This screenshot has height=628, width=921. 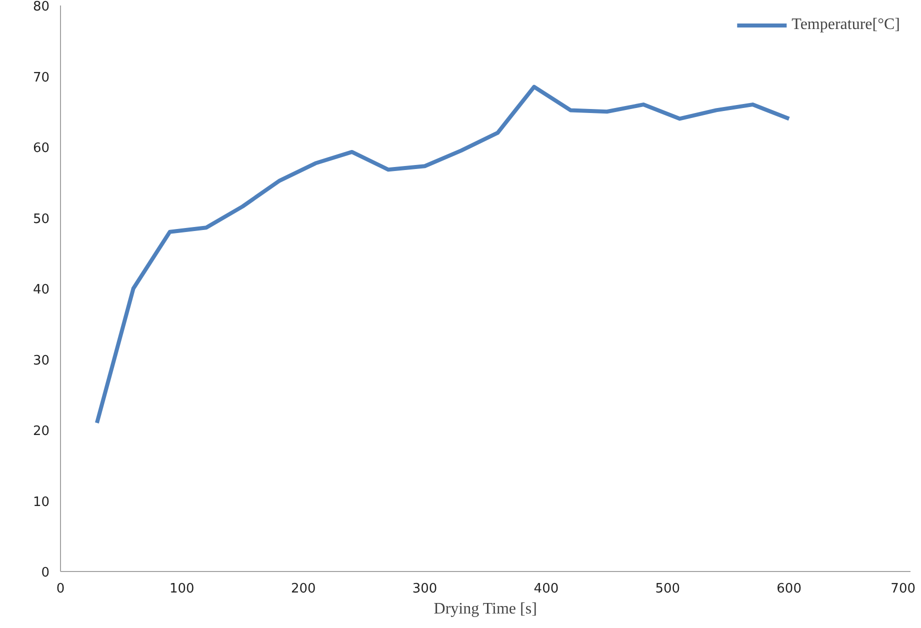 I want to click on y-tick-label: 20, so click(x=41, y=431).